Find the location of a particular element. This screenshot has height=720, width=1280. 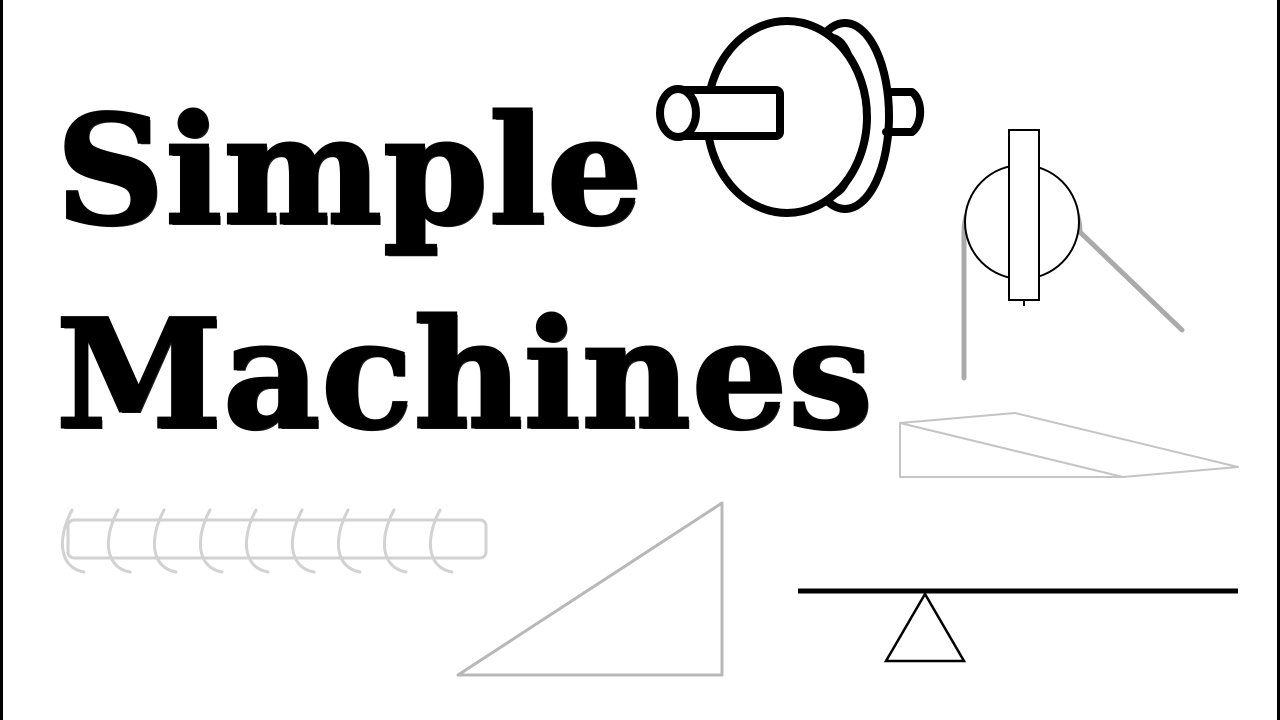

wedge-outline is located at coordinates (1069, 445).